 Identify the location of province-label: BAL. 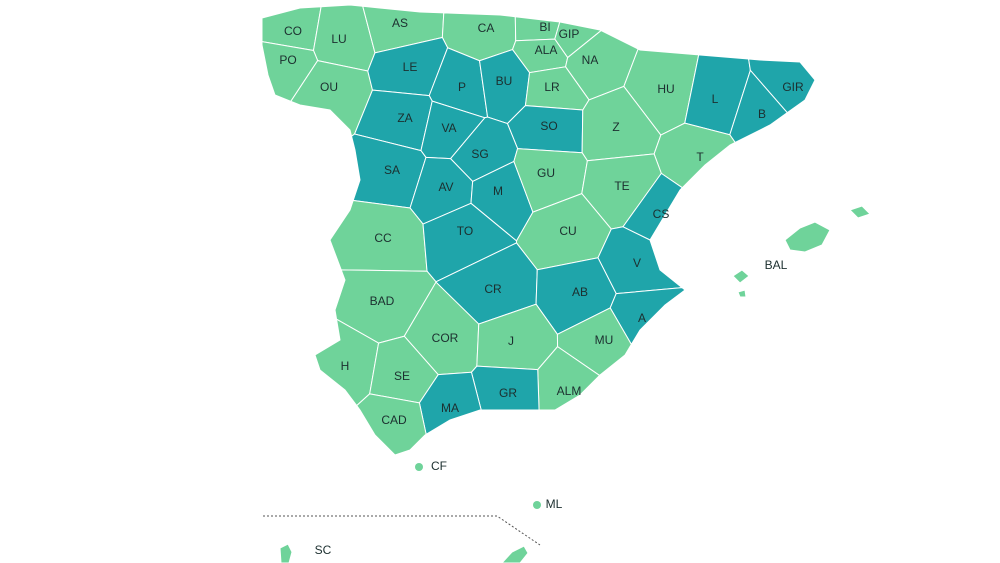
(776, 265).